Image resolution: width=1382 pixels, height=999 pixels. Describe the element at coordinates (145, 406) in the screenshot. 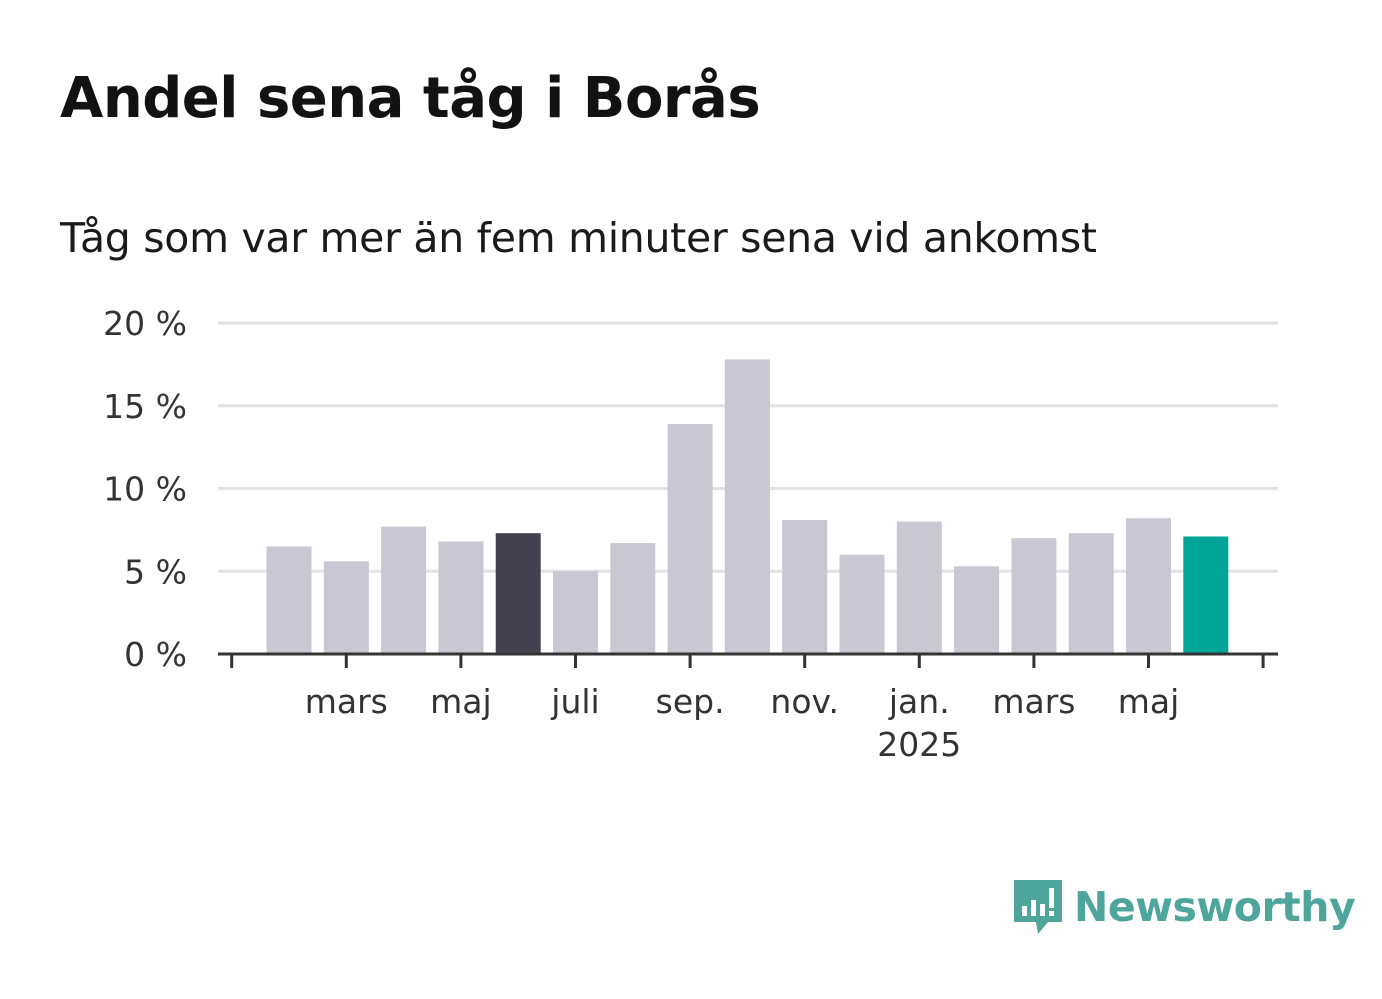

I see `y-tick-label: 15 %` at that location.